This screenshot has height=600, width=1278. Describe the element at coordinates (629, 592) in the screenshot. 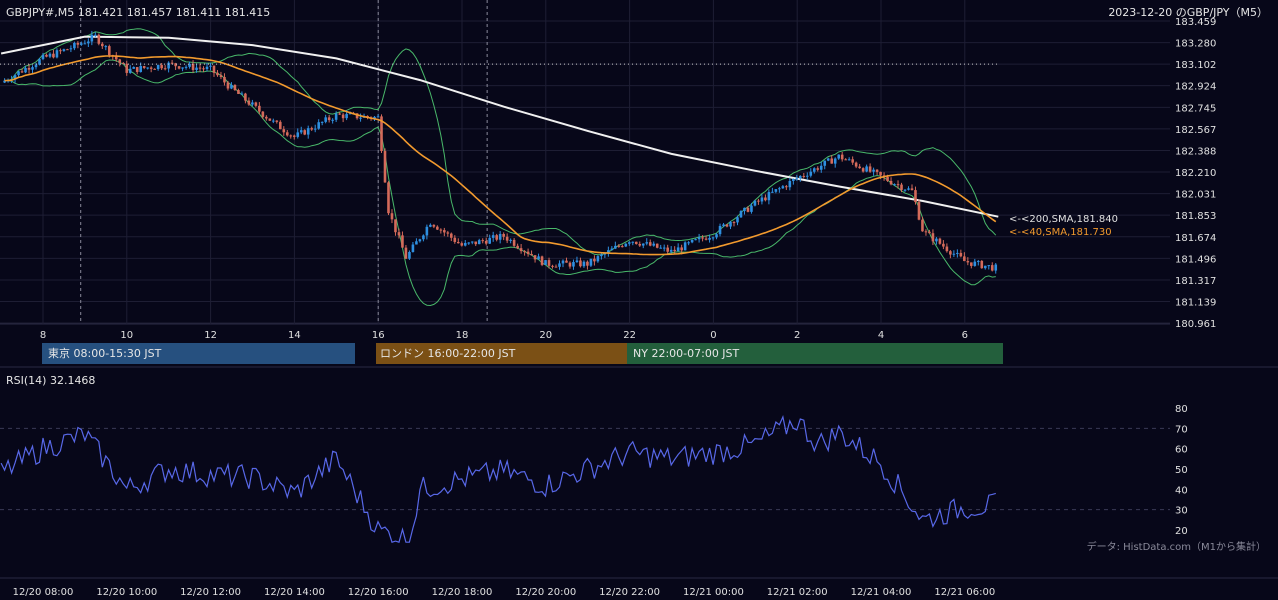

I see `date-tick-label: 12/20 22:00` at that location.